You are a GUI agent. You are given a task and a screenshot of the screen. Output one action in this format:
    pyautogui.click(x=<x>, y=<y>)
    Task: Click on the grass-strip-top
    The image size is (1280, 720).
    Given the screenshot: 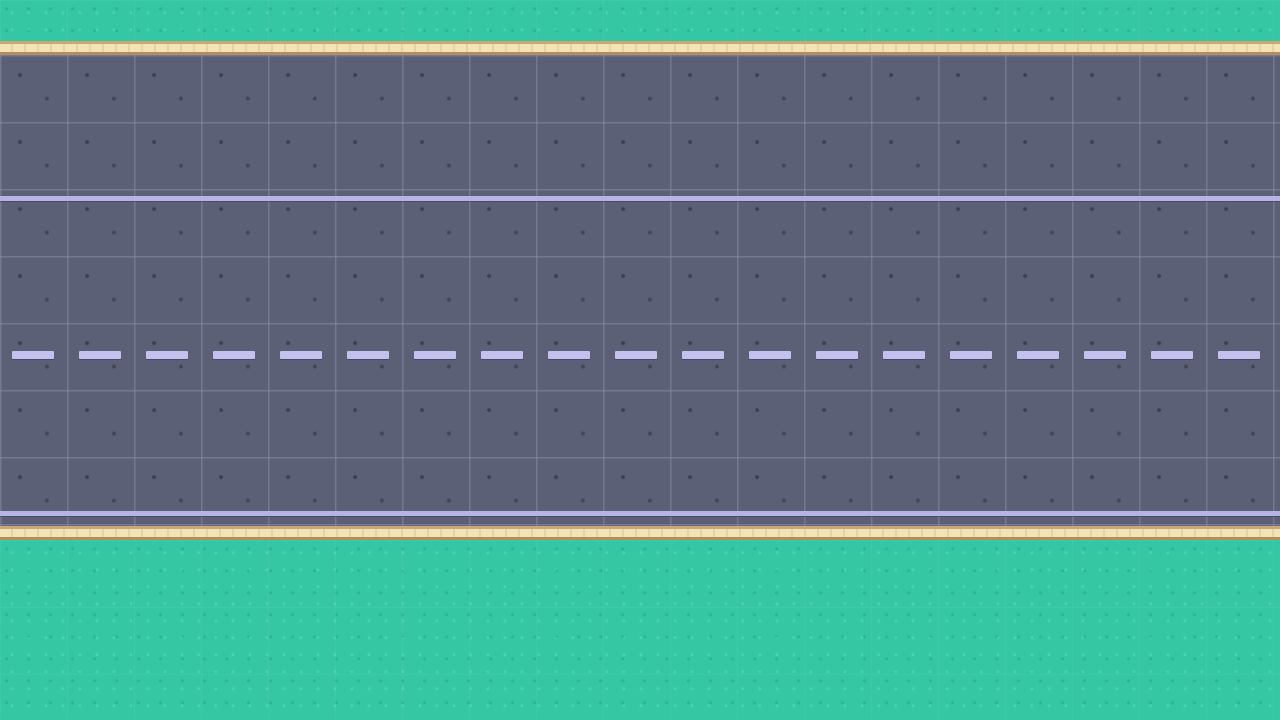 What is the action you would take?
    pyautogui.click(x=640, y=20)
    